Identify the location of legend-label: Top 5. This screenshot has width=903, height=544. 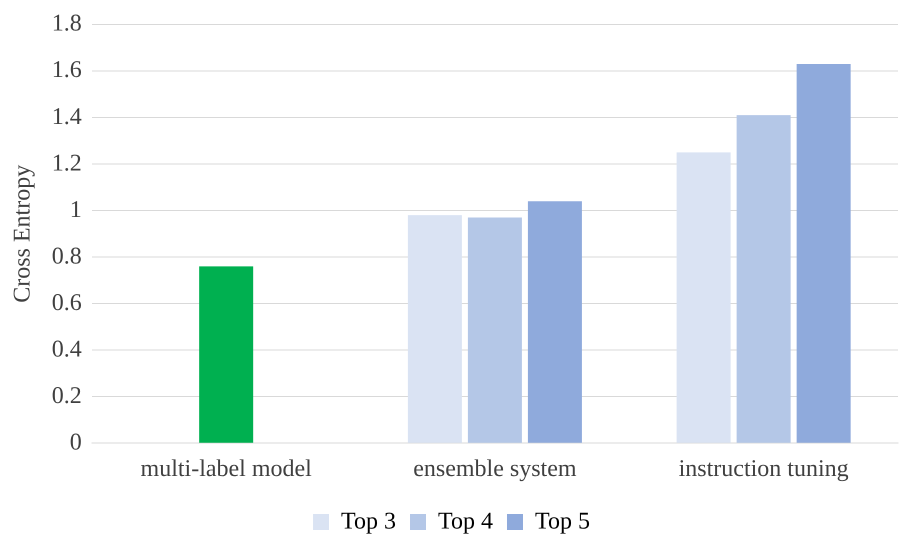
(562, 521).